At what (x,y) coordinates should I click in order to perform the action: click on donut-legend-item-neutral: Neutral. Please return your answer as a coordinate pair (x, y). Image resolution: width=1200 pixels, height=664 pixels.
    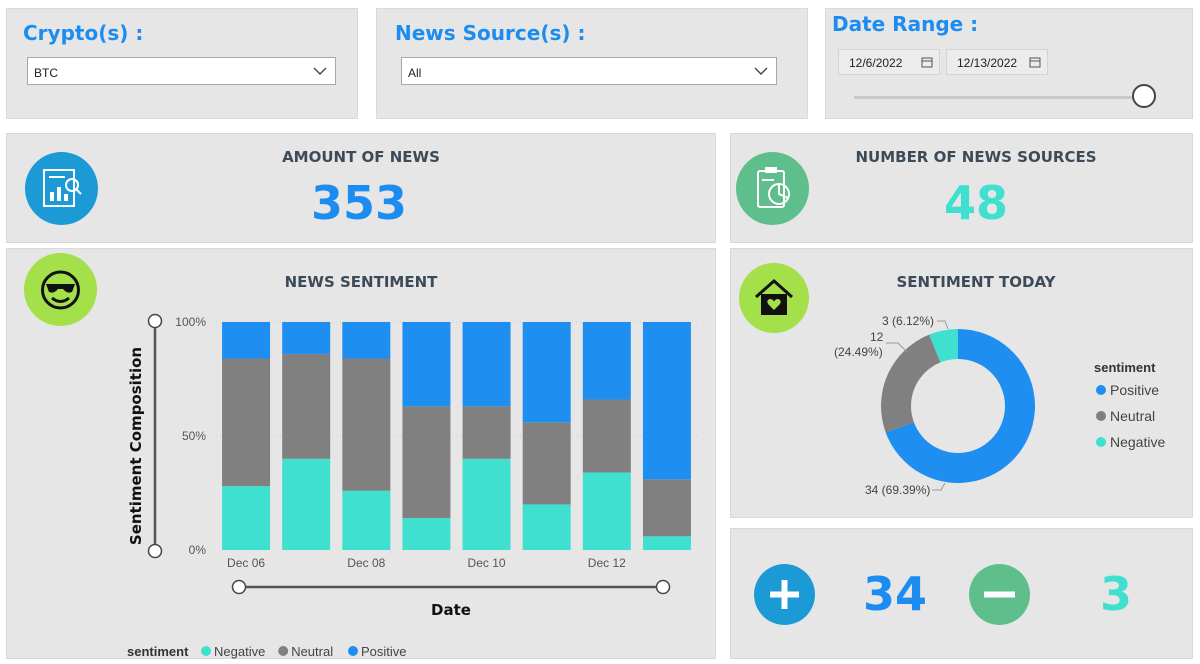
    Looking at the image, I should click on (1132, 416).